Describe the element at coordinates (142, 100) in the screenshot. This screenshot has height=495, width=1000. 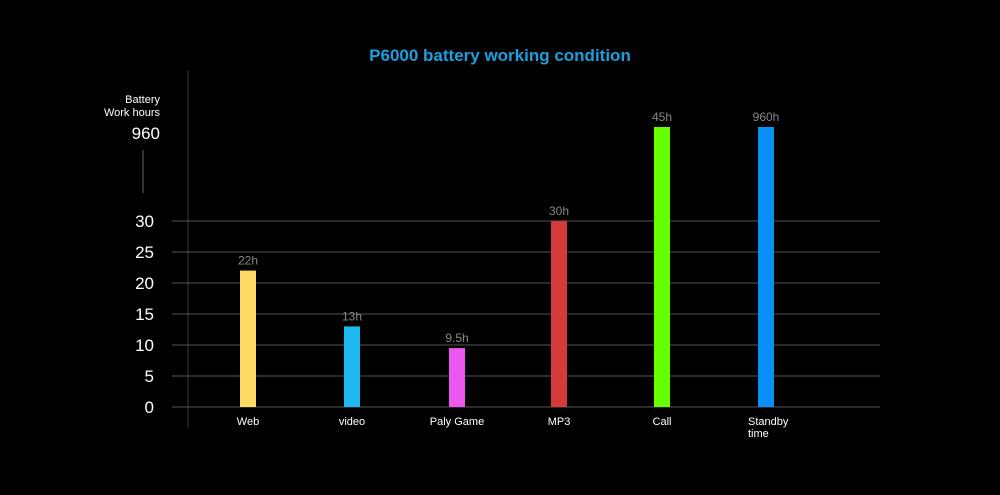
I see `y-axis-label-line: Battery` at that location.